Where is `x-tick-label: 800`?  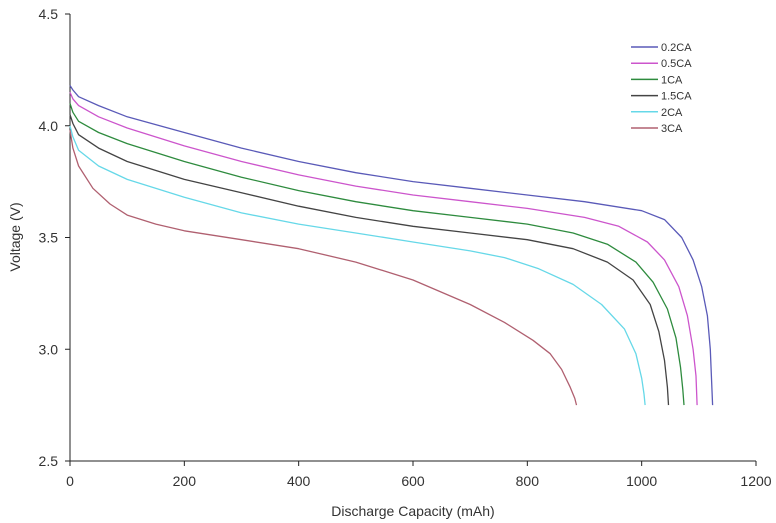
x-tick-label: 800 is located at coordinates (528, 481).